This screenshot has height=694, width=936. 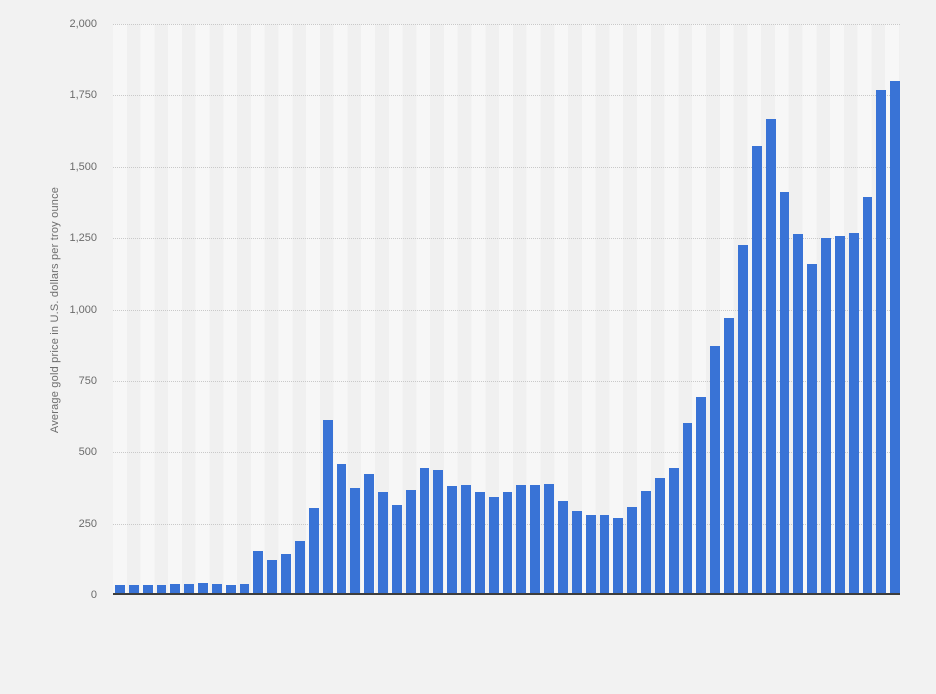 I want to click on y-tick-label: 250, so click(x=87, y=523).